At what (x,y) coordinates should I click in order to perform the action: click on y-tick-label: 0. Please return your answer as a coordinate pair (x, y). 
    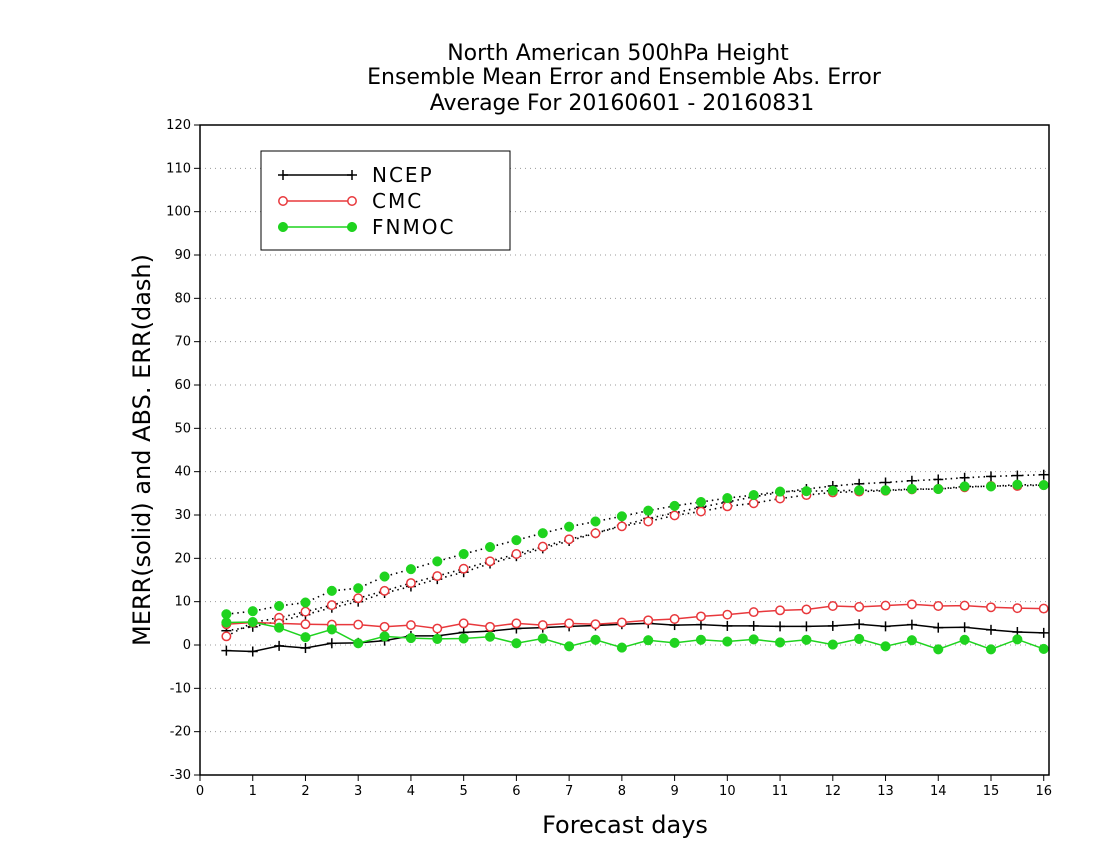
    Looking at the image, I should click on (187, 645).